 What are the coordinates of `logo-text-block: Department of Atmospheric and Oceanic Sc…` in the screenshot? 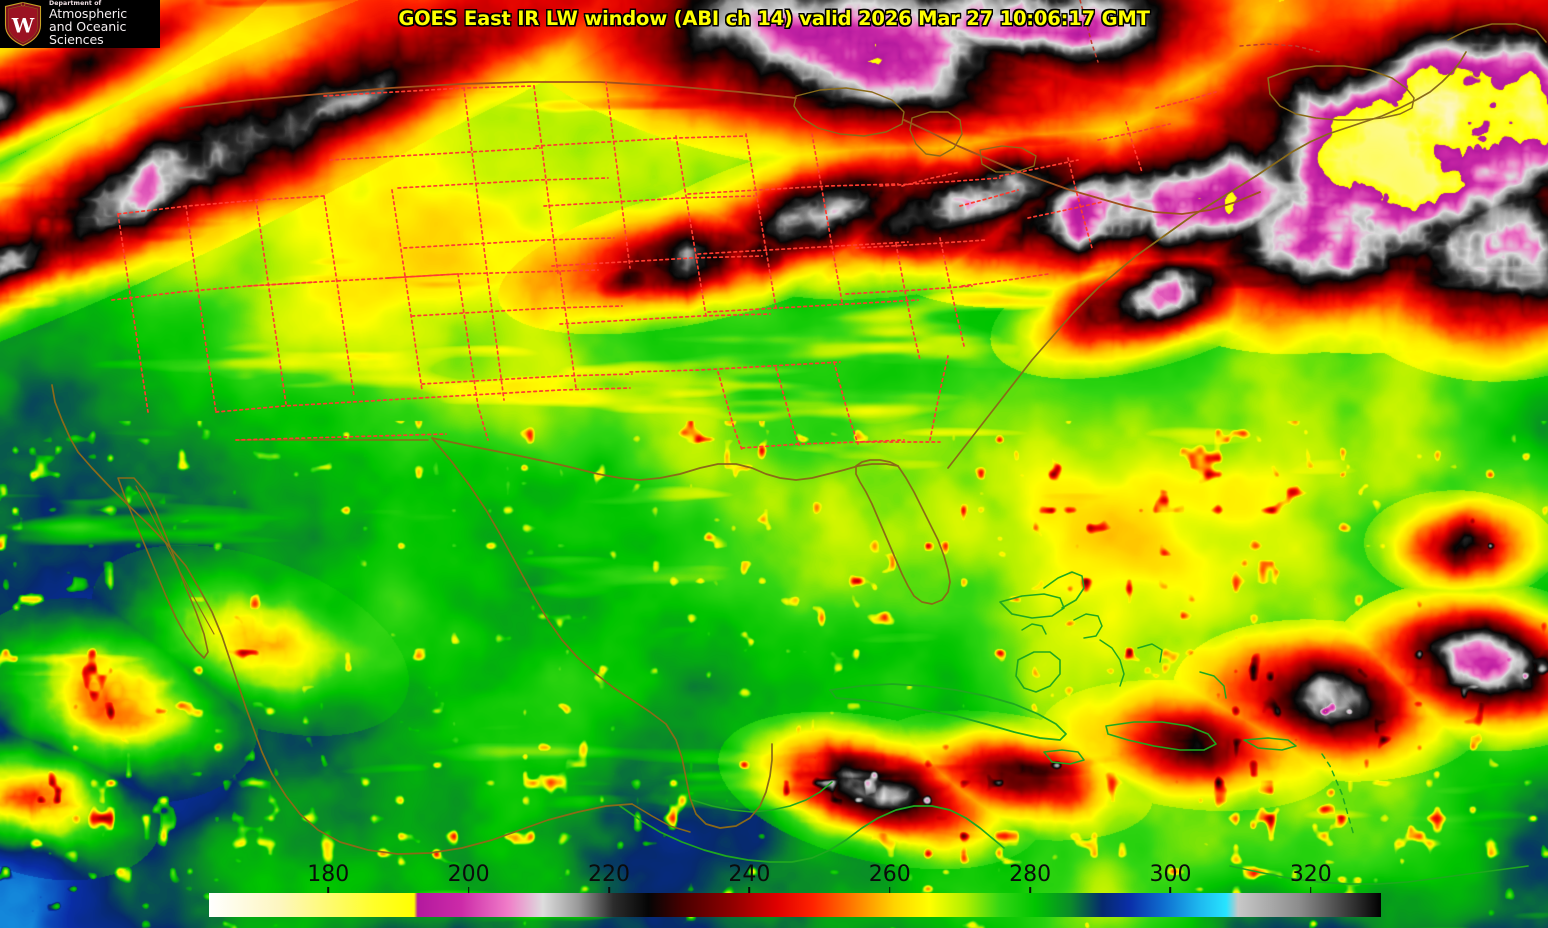 It's located at (104, 23).